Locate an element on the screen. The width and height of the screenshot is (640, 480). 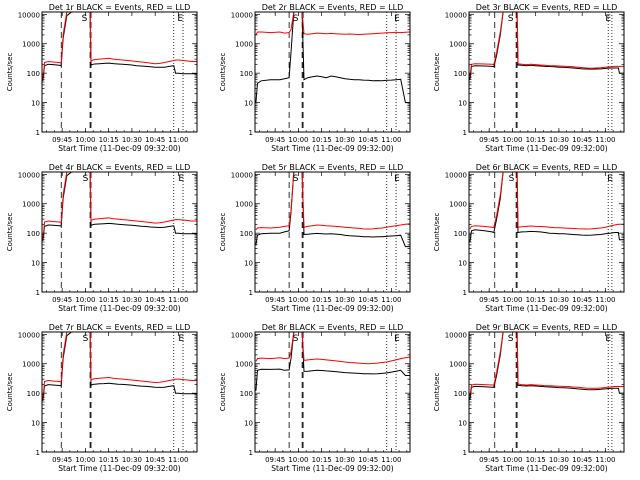
panel-title: Det 4r BLACK = Events, RED = LLD is located at coordinates (120, 167).